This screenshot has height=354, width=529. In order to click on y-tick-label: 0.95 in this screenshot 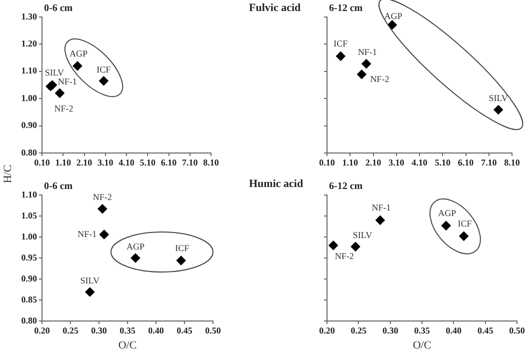, I will do `click(29, 257)`.